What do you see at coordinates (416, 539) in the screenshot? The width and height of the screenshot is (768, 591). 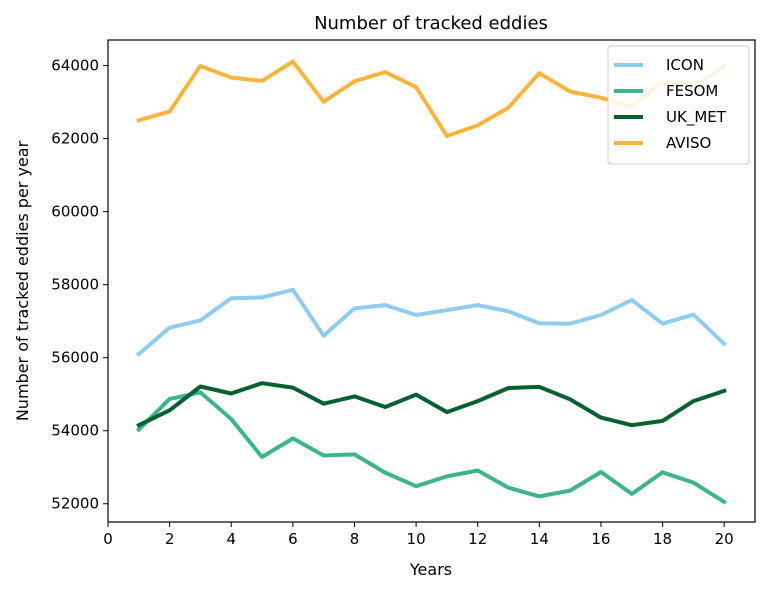 I see `x-tick-label: 10` at bounding box center [416, 539].